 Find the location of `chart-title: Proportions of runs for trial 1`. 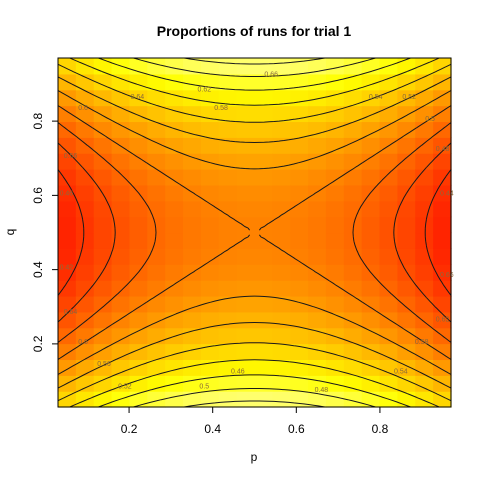

chart-title: Proportions of runs for trial 1 is located at coordinates (254, 31).